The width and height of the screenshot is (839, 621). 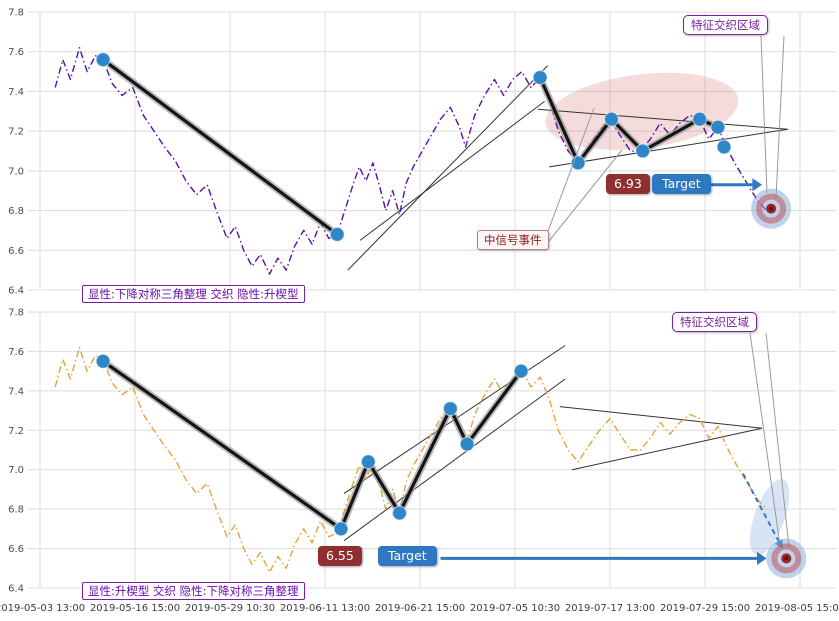 I want to click on x-tick-label: 2019-06-11 13:00, so click(x=325, y=608).